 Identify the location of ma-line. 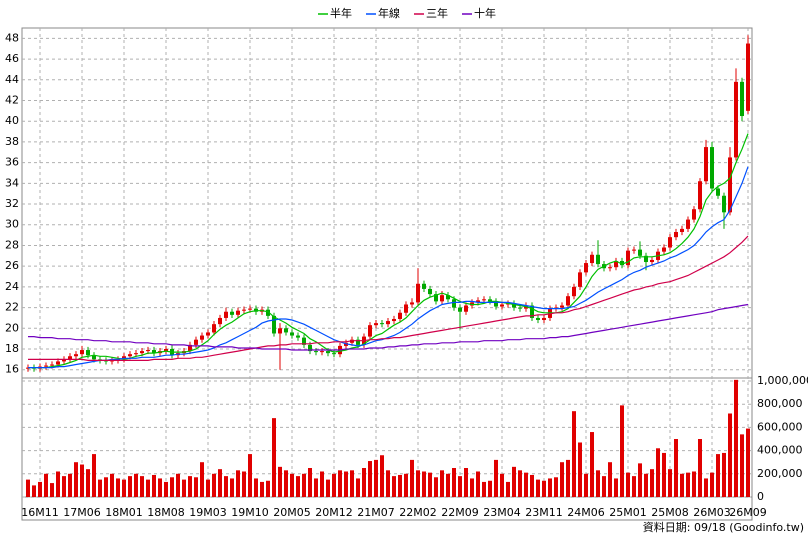
(388, 327).